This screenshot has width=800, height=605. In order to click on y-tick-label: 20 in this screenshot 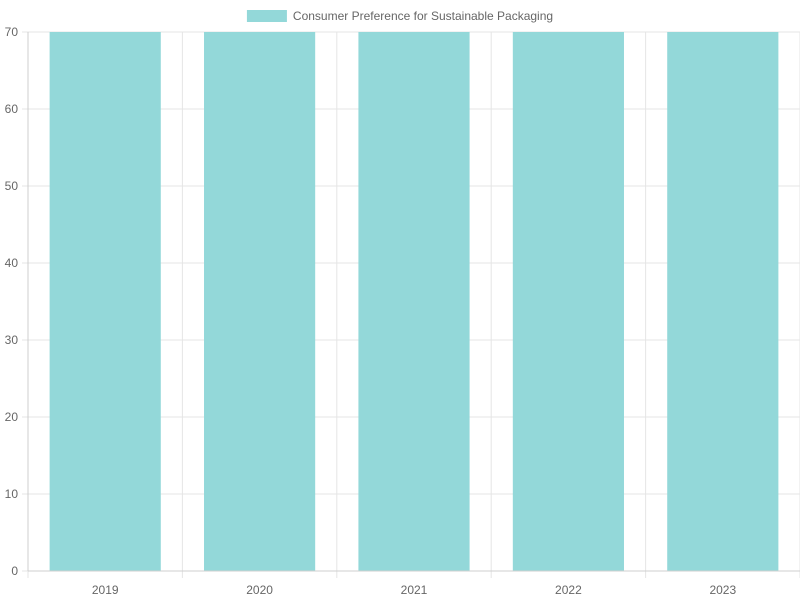, I will do `click(12, 417)`.